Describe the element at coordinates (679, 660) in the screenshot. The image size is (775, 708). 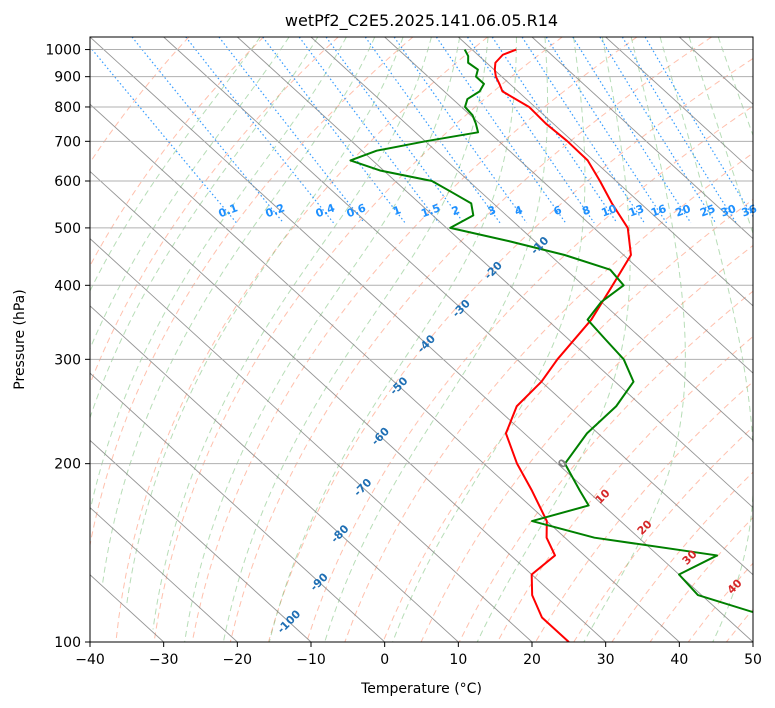
I see `x-tick-label: 40` at that location.